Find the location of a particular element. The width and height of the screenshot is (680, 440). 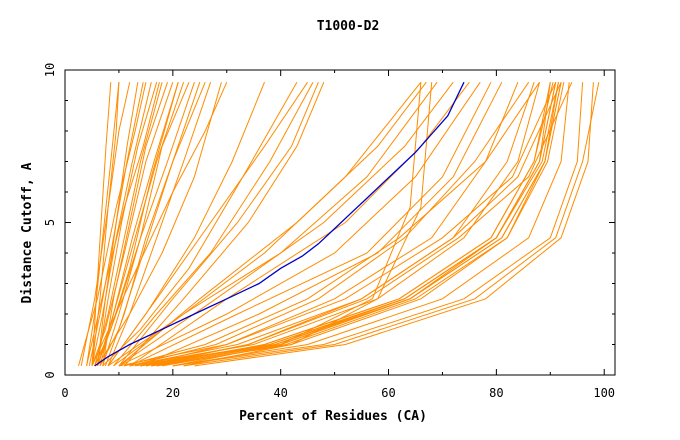

x-tick-label: 80 is located at coordinates (496, 393).